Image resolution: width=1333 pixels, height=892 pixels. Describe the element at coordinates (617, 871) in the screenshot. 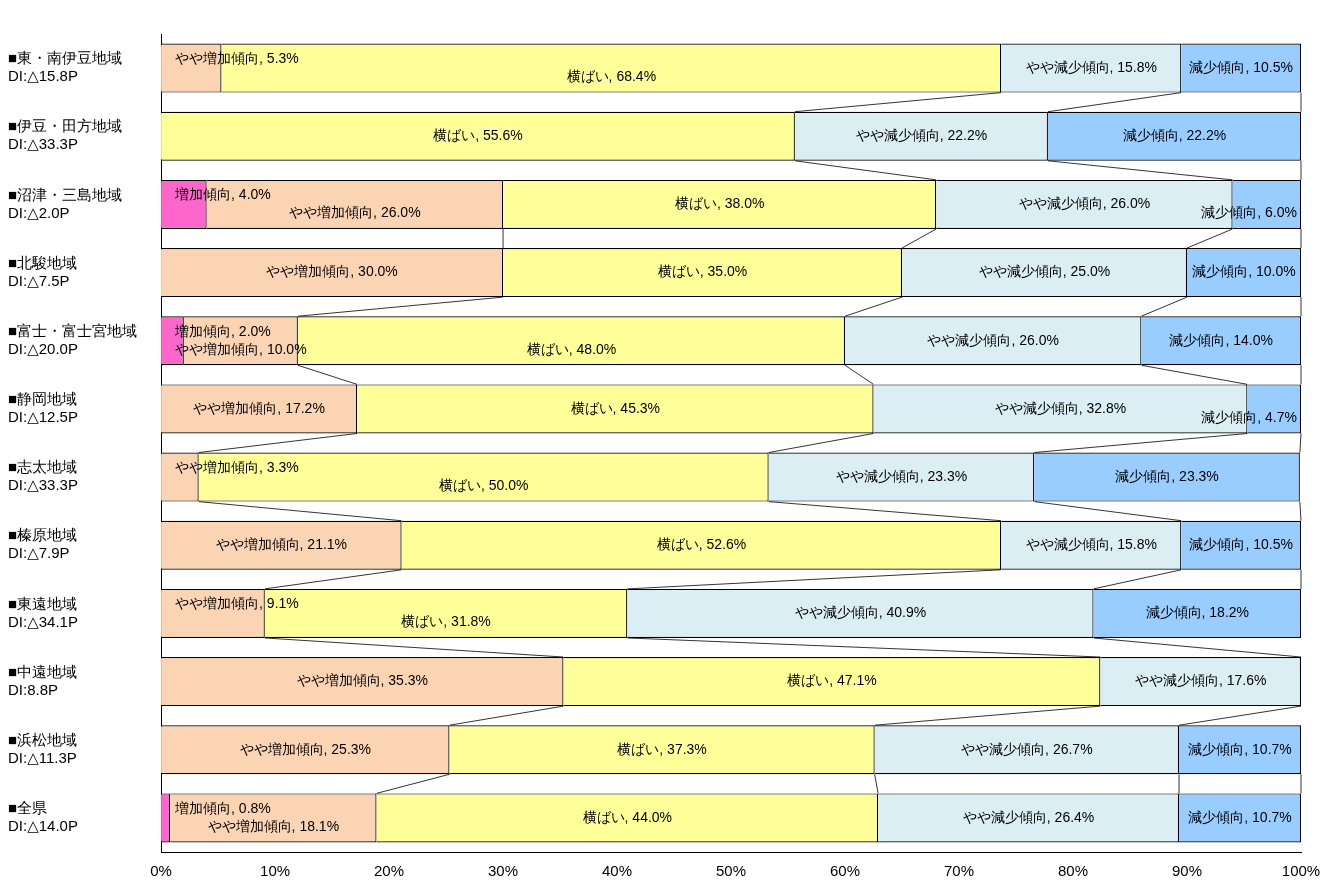

I see `x-tick-label: 40%` at that location.